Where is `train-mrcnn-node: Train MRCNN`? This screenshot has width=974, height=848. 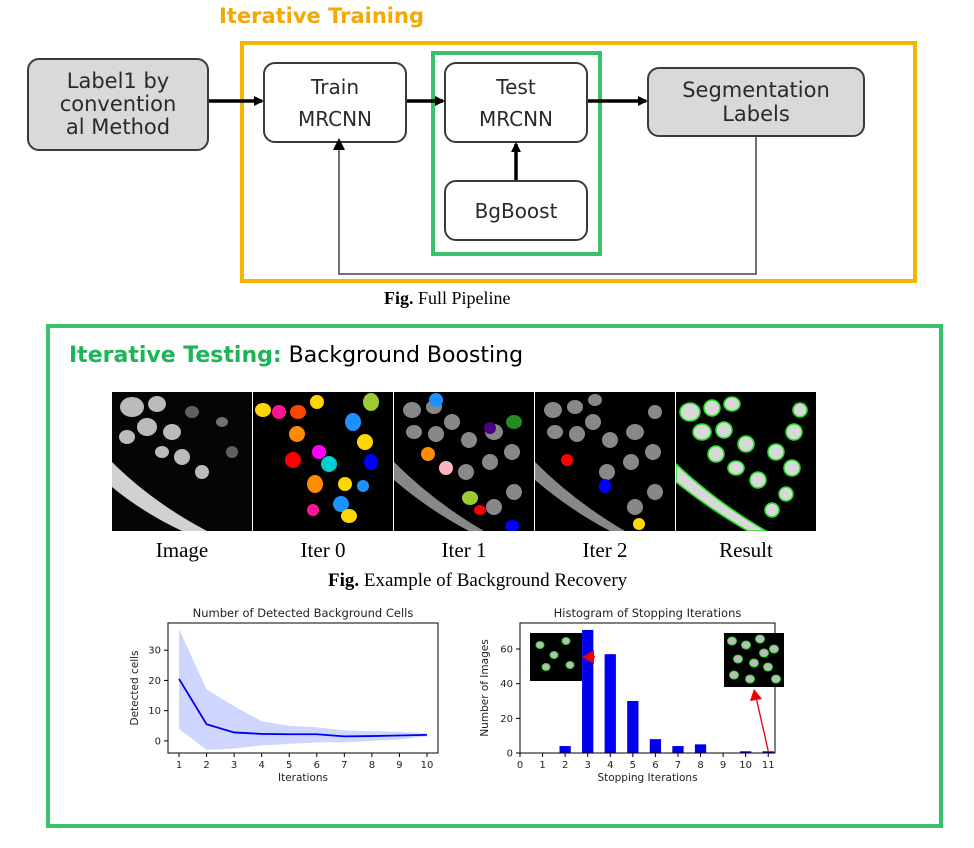
train-mrcnn-node: Train MRCNN is located at coordinates (335, 102).